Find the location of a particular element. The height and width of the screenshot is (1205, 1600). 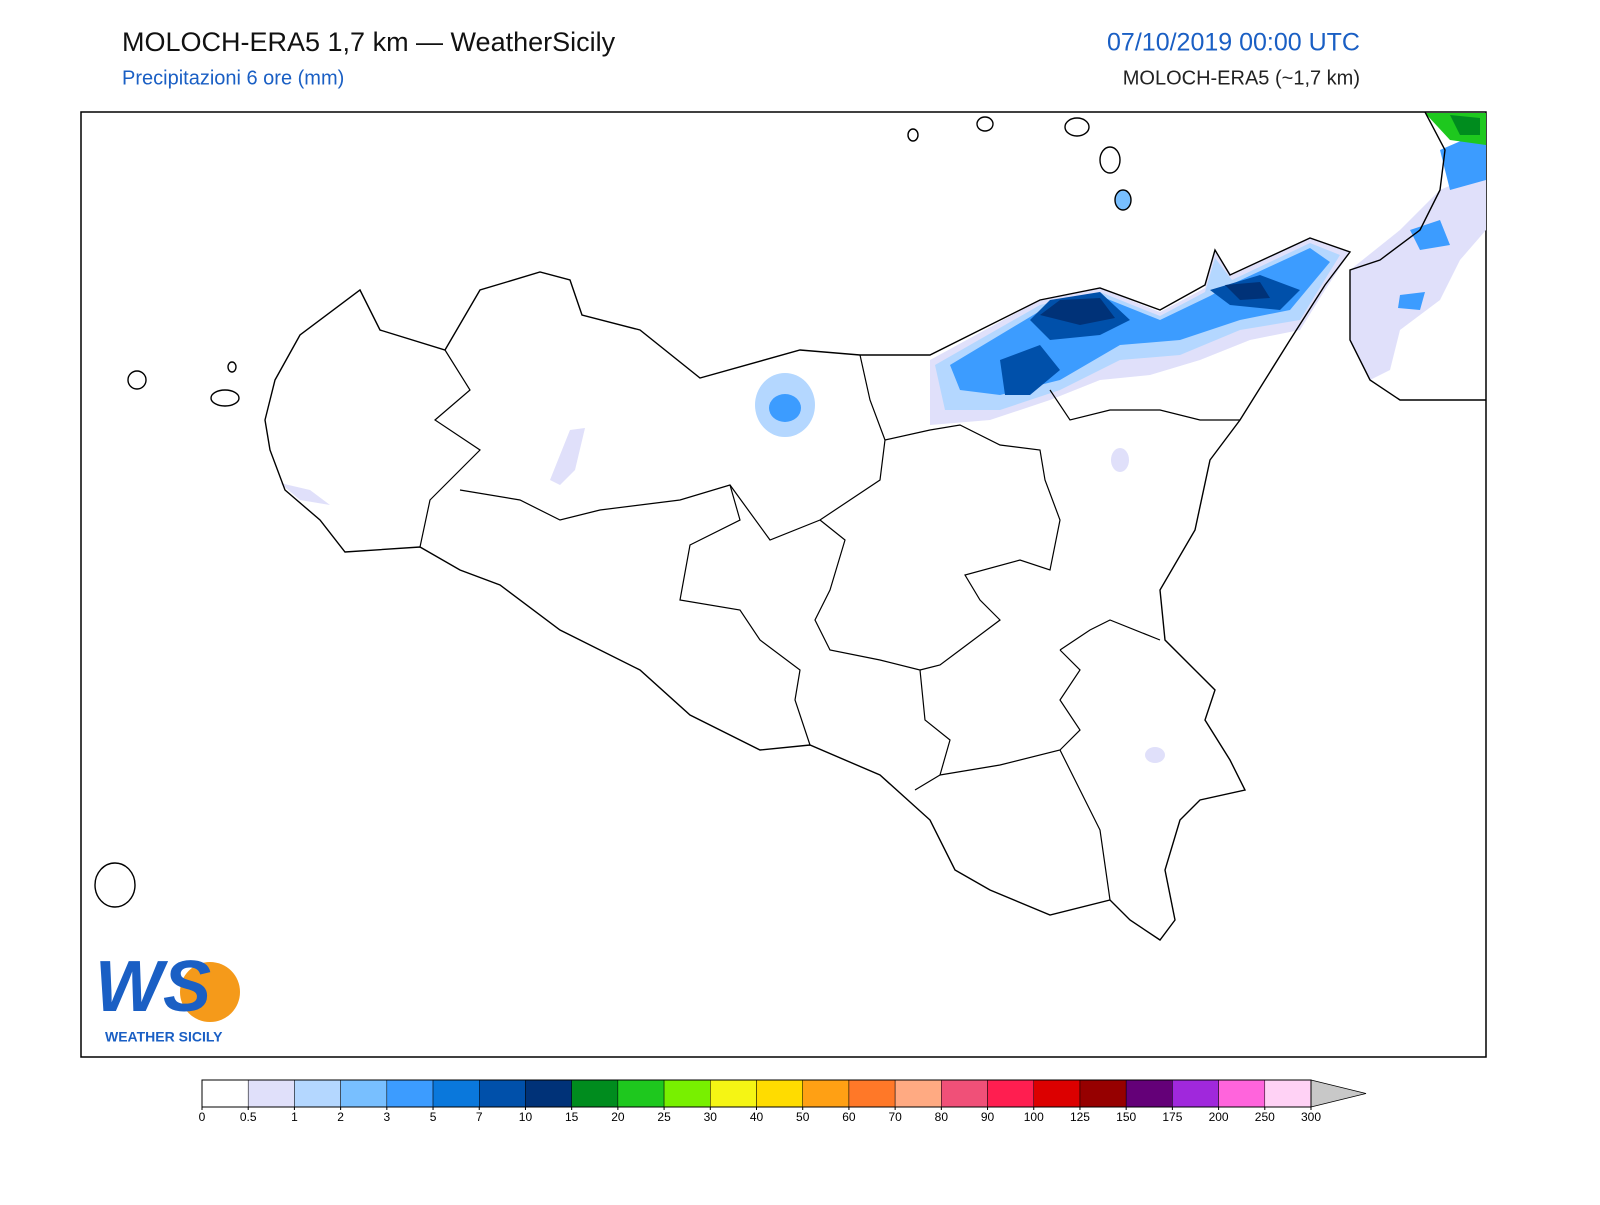

colorbar-extension is located at coordinates (1338, 1093).